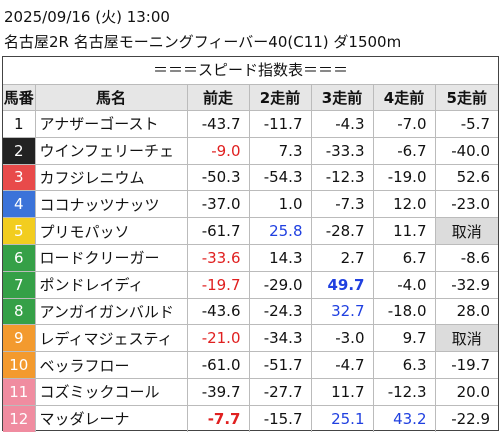 The width and height of the screenshot is (502, 434). What do you see at coordinates (19, 257) in the screenshot?
I see `horse-number: 6` at bounding box center [19, 257].